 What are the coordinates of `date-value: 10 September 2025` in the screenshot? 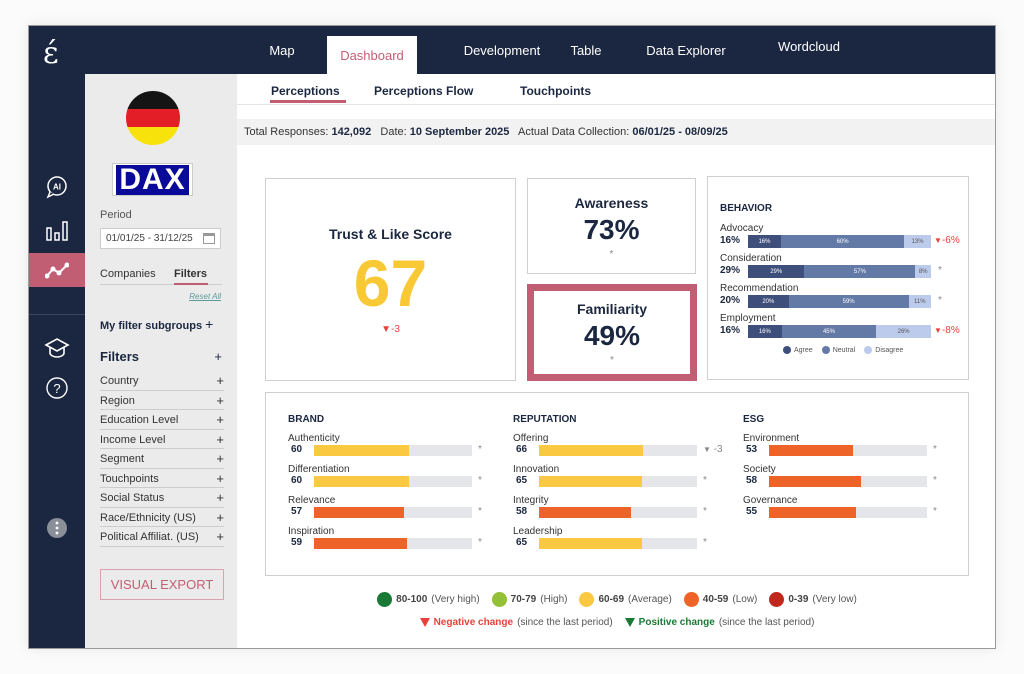 It's located at (459, 132).